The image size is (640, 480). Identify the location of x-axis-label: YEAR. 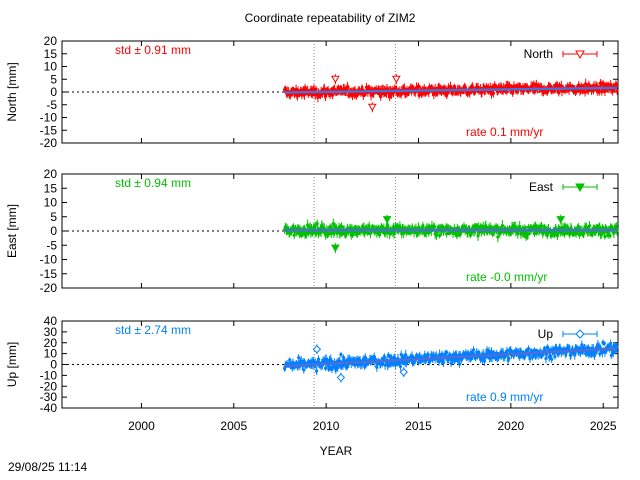
(336, 451).